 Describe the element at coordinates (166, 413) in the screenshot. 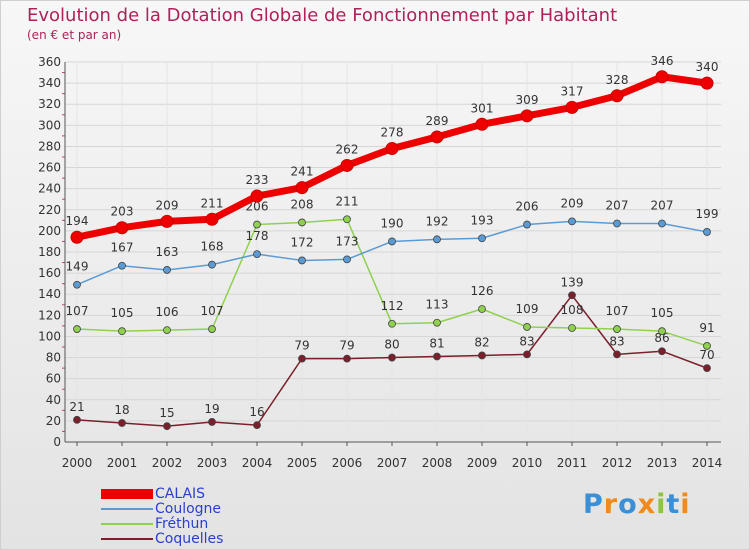

I see `data-label: 15` at that location.